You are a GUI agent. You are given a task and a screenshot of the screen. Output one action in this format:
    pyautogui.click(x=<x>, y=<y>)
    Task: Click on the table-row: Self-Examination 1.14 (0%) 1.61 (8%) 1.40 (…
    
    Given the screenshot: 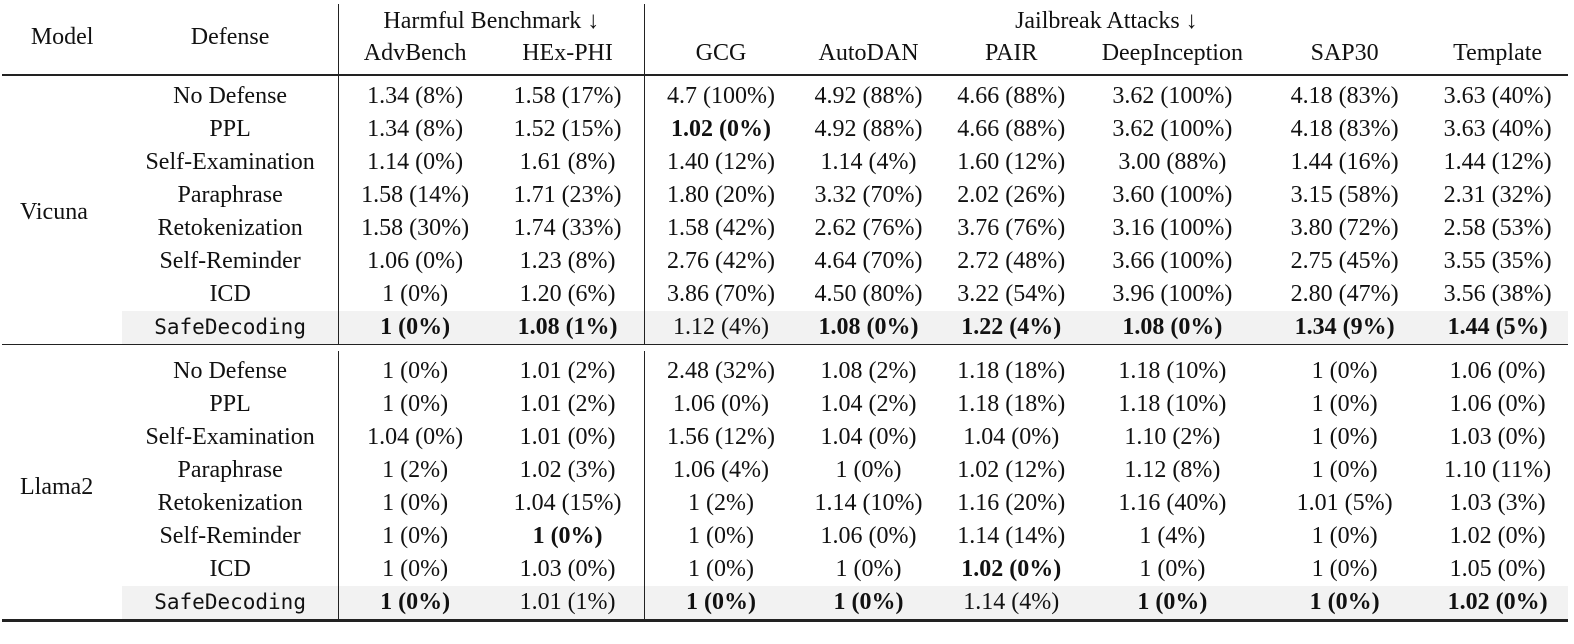 What is the action you would take?
    pyautogui.click(x=785, y=162)
    